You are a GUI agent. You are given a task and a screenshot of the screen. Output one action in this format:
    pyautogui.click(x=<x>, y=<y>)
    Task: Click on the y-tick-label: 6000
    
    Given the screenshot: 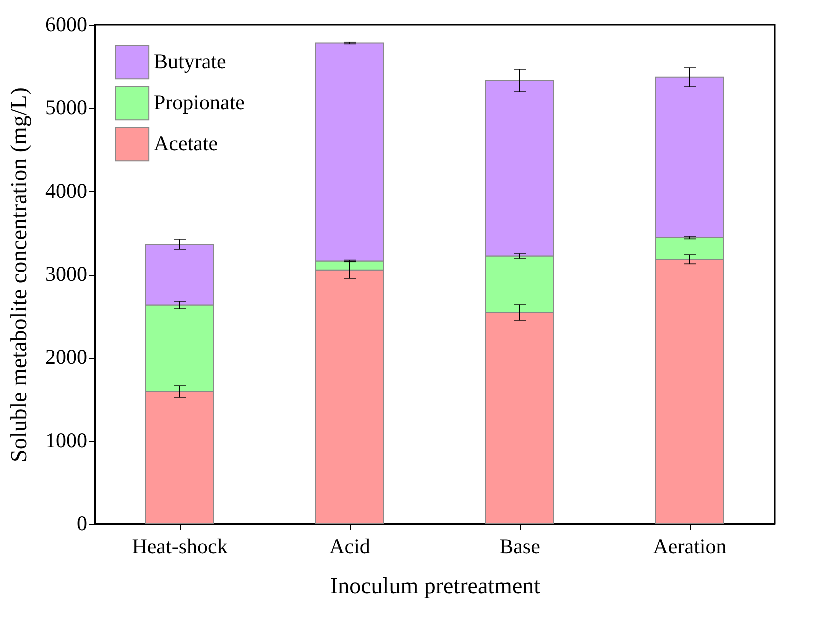 What is the action you would take?
    pyautogui.click(x=67, y=24)
    